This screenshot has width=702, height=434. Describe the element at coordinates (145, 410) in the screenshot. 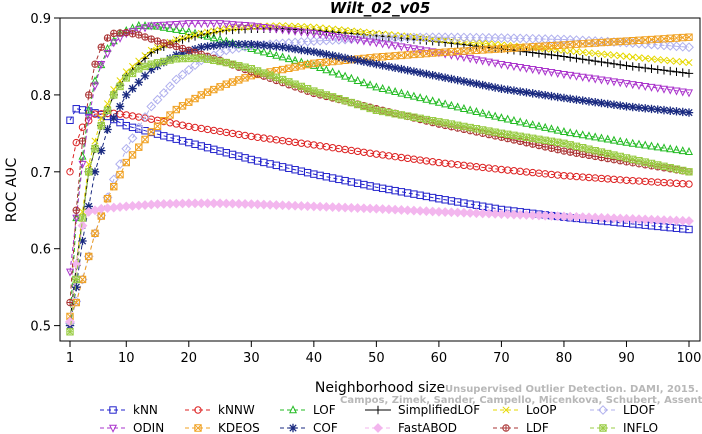

I see `legend-label-knn: kNN` at that location.